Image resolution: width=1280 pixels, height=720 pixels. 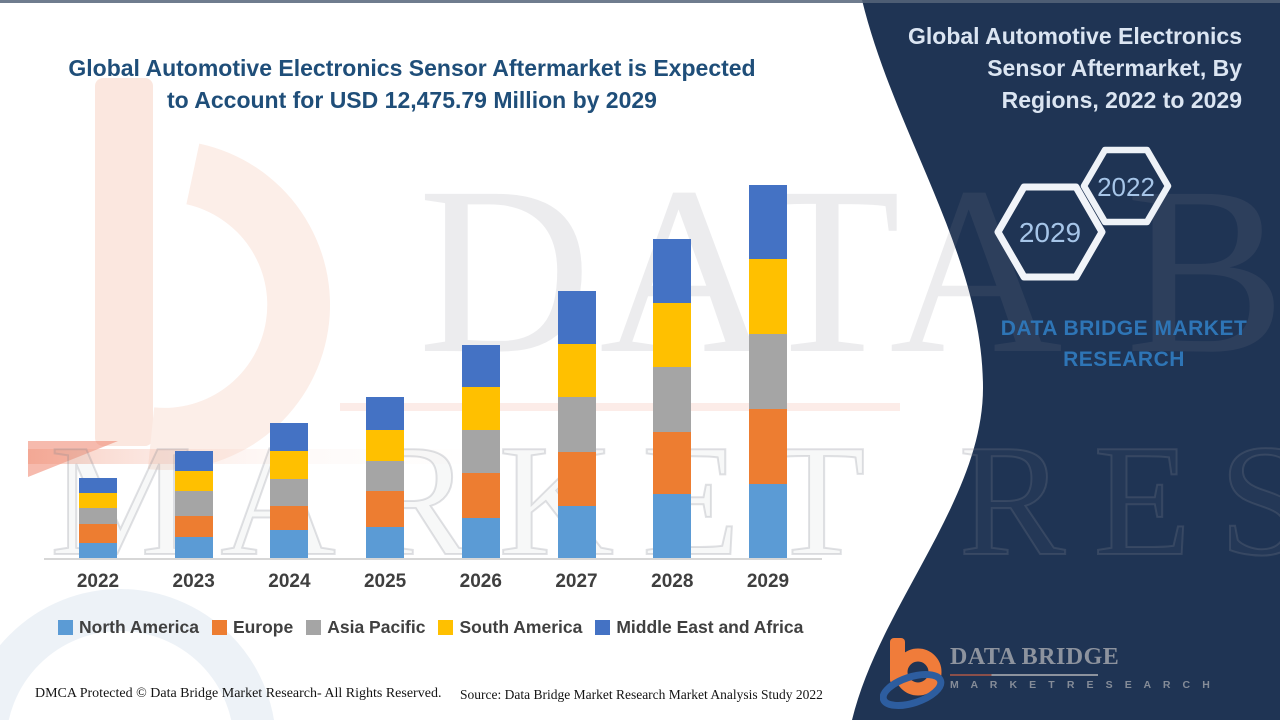 What do you see at coordinates (576, 318) in the screenshot?
I see `bar-2027-segment-middle-east-and-africa` at bounding box center [576, 318].